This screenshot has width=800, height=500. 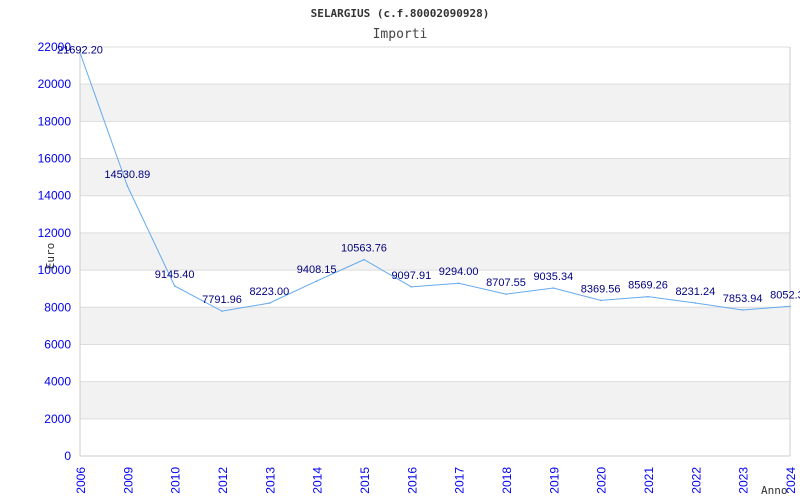 I want to click on chart-subtitle: Importi, so click(x=400, y=34).